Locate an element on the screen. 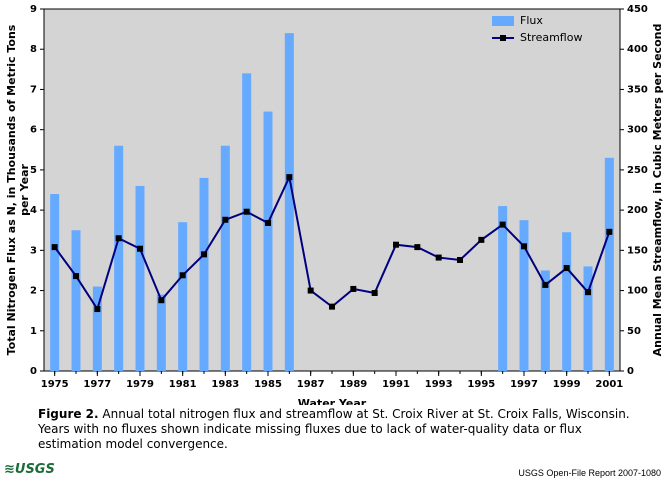 The width and height of the screenshot is (669, 483). x-tick-label: 1983 is located at coordinates (225, 384).